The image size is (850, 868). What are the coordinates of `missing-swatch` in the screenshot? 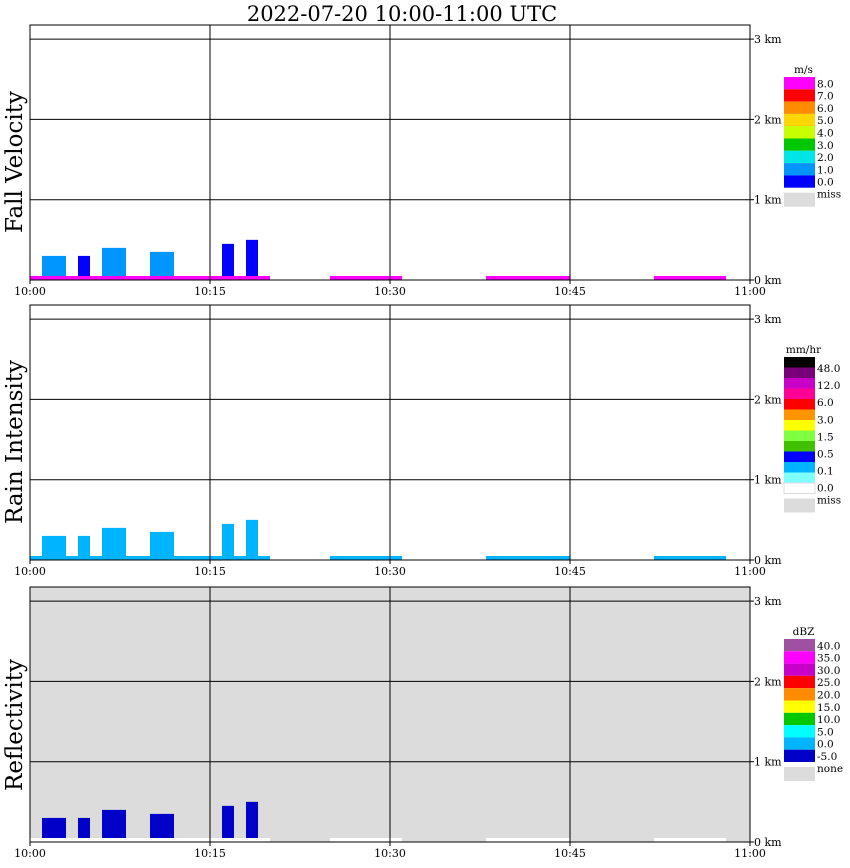 It's located at (799, 505).